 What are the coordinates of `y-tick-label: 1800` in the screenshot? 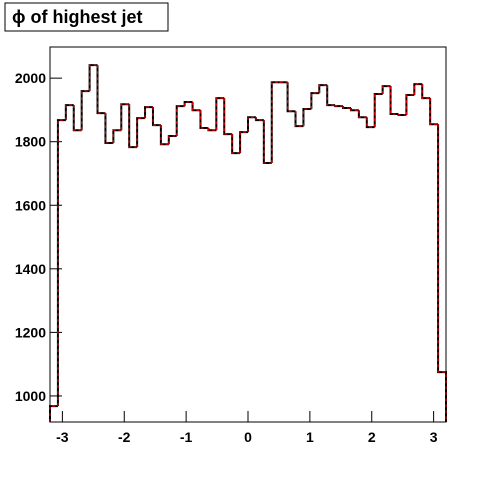 It's located at (30, 142).